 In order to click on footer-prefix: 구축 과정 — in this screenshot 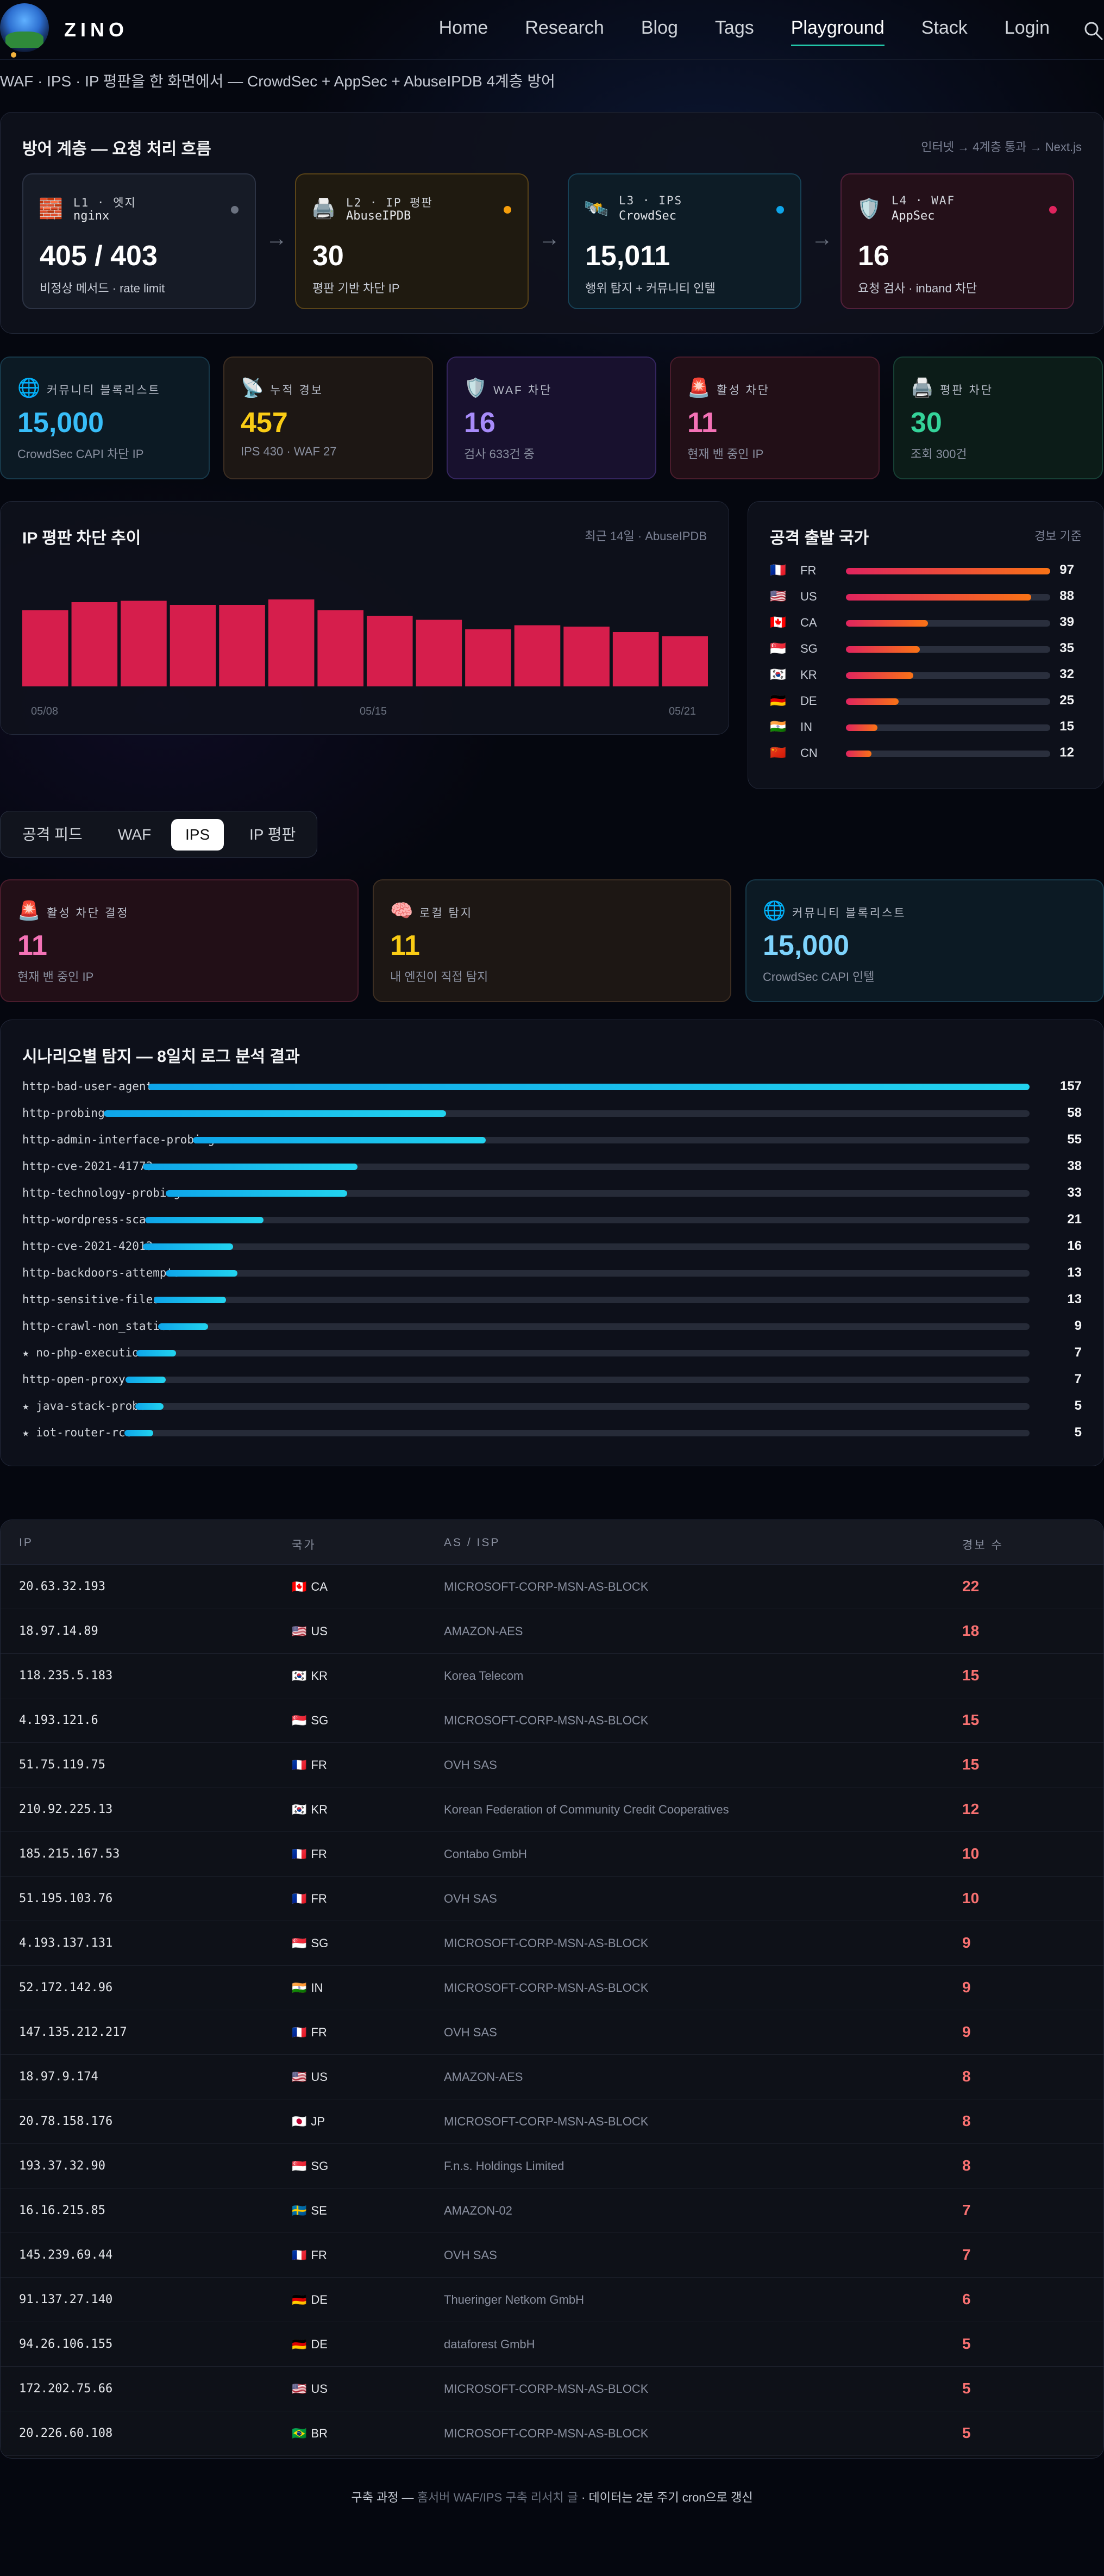, I will do `click(384, 2497)`.